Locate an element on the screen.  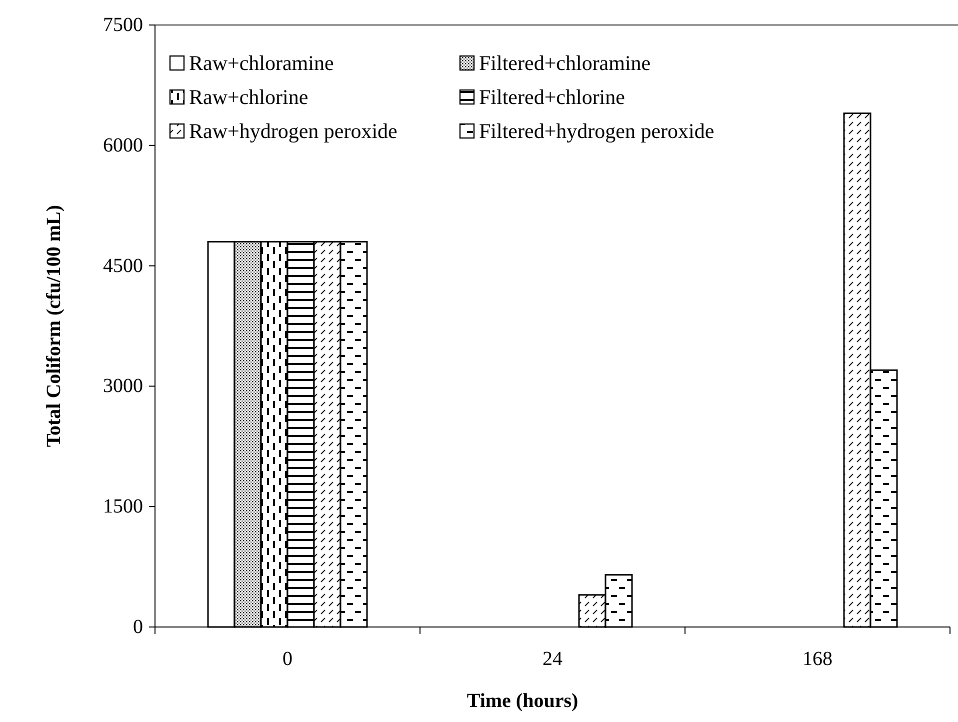
y-tick-label: 3000 is located at coordinates (123, 386).